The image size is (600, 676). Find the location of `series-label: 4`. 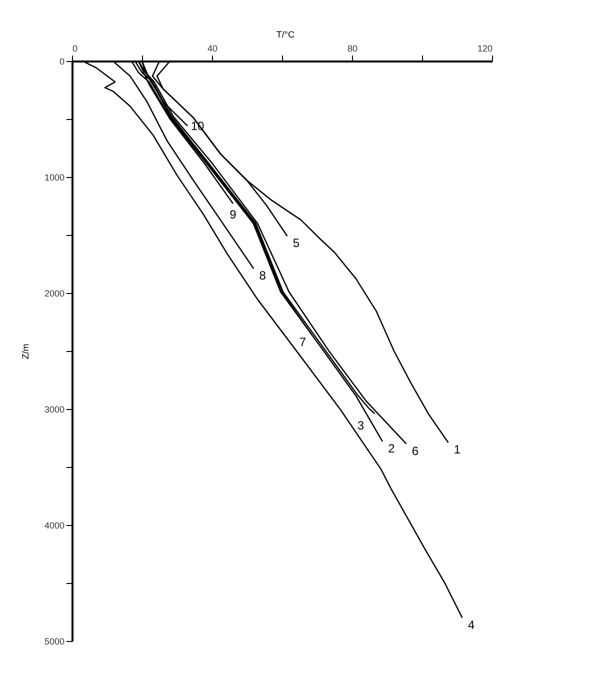

series-label: 4 is located at coordinates (471, 625).